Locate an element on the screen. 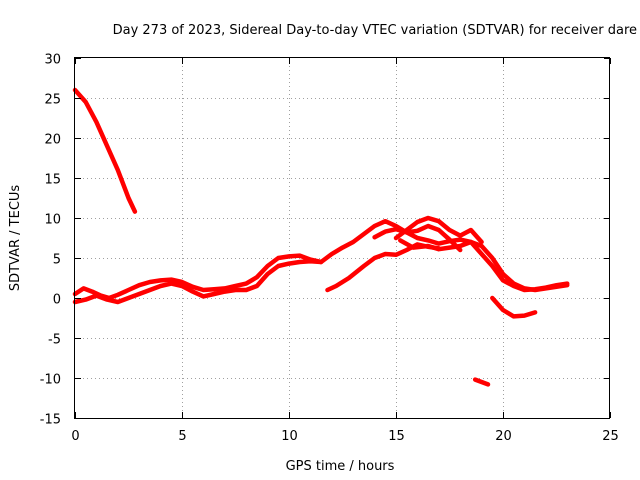 This screenshot has width=640, height=480. y-tick-label: 15 is located at coordinates (52, 180).